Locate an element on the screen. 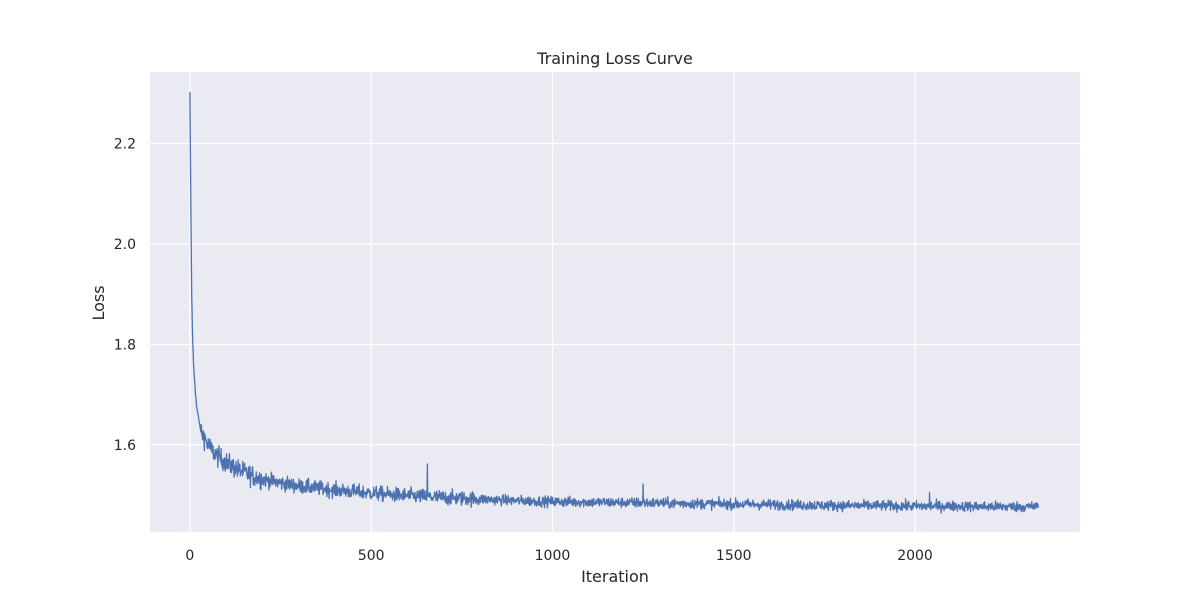  x-tick-label: 500 is located at coordinates (371, 556).